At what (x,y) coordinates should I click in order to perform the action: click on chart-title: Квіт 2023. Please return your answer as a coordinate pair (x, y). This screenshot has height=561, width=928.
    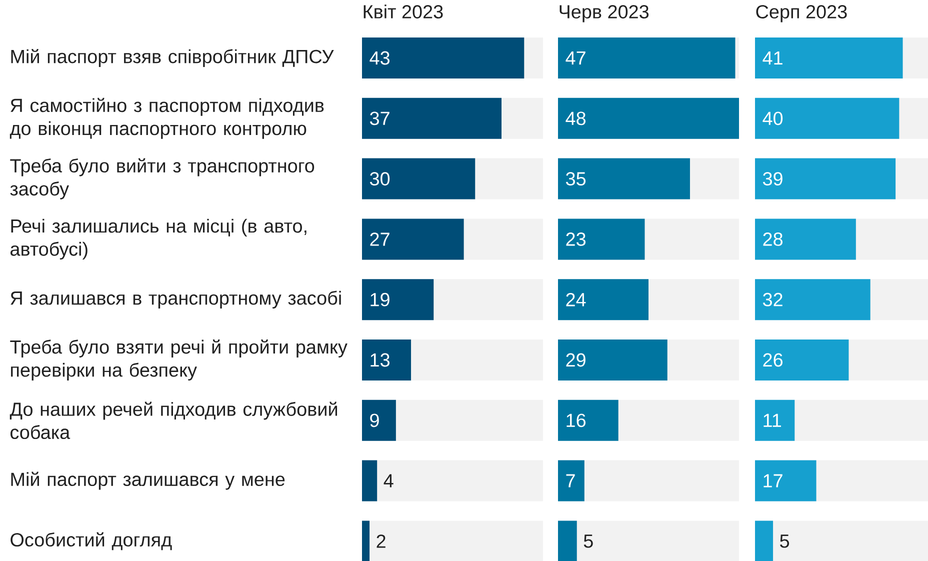
    Looking at the image, I should click on (403, 11).